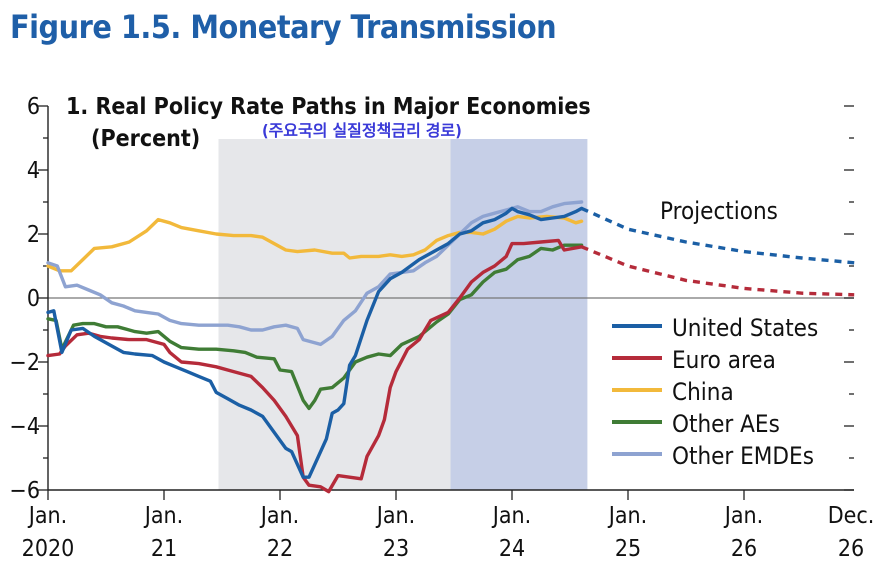  What do you see at coordinates (48, 549) in the screenshot?
I see `x-tick-label-bottom: 2020` at bounding box center [48, 549].